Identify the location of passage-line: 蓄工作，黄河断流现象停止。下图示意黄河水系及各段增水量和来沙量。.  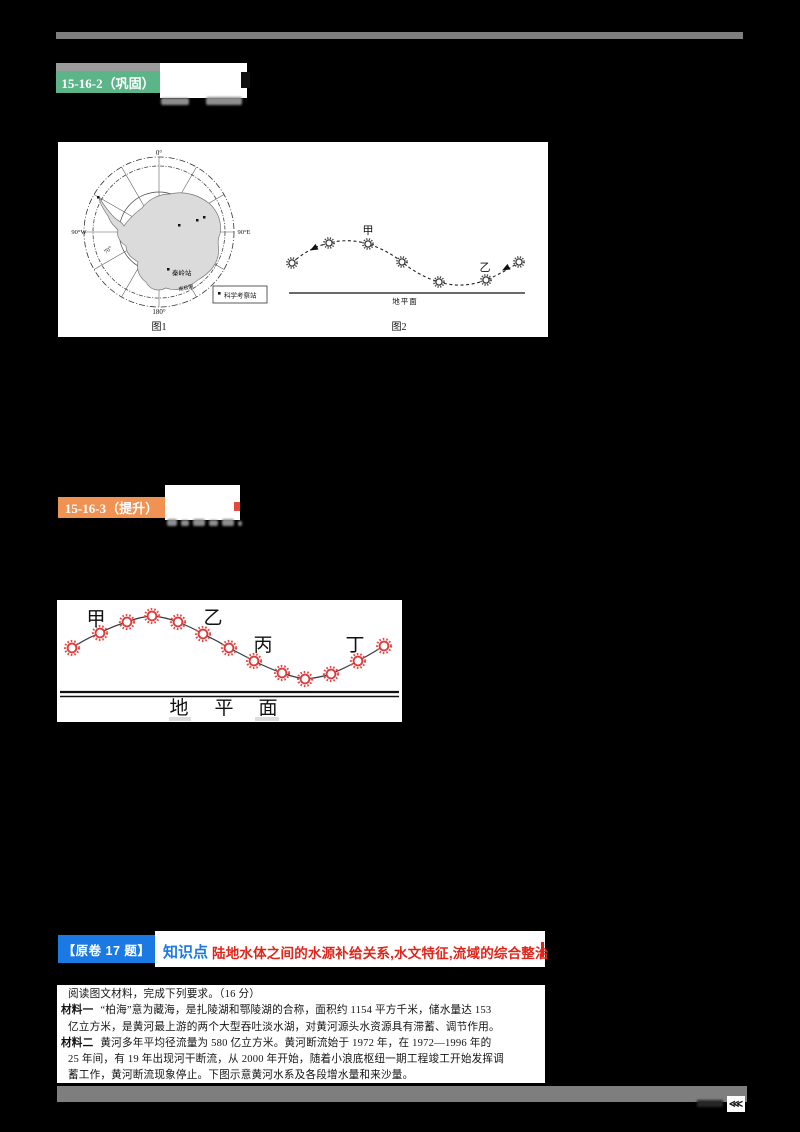
(241, 1076).